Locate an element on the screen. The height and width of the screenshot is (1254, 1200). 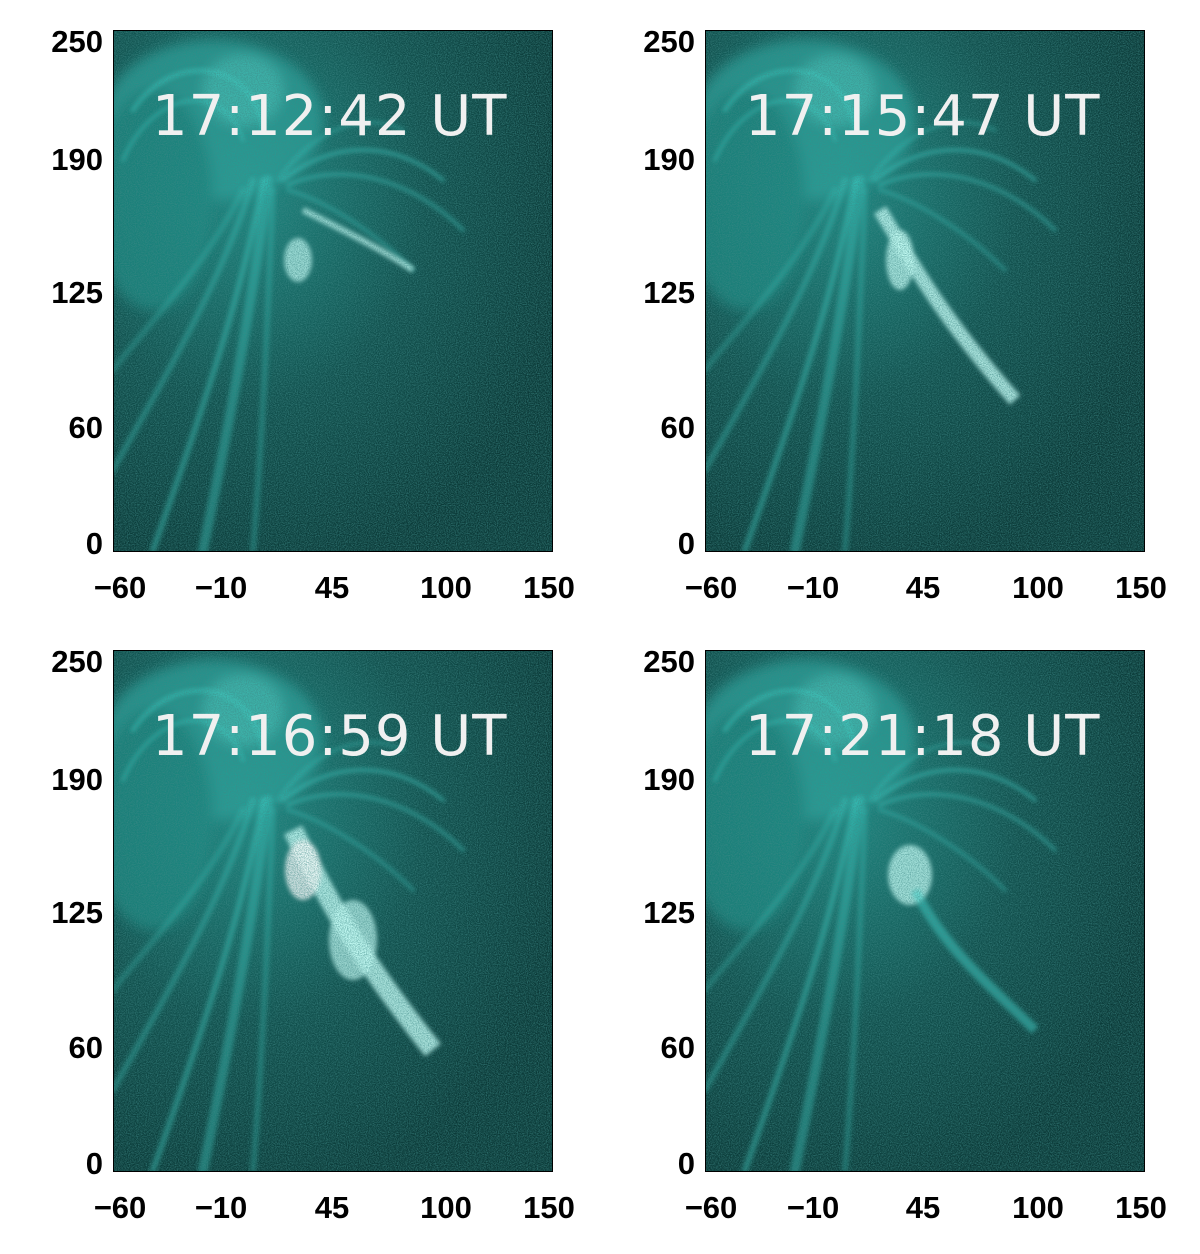
timestamp-label: 17:12:42 UT is located at coordinates (330, 116).